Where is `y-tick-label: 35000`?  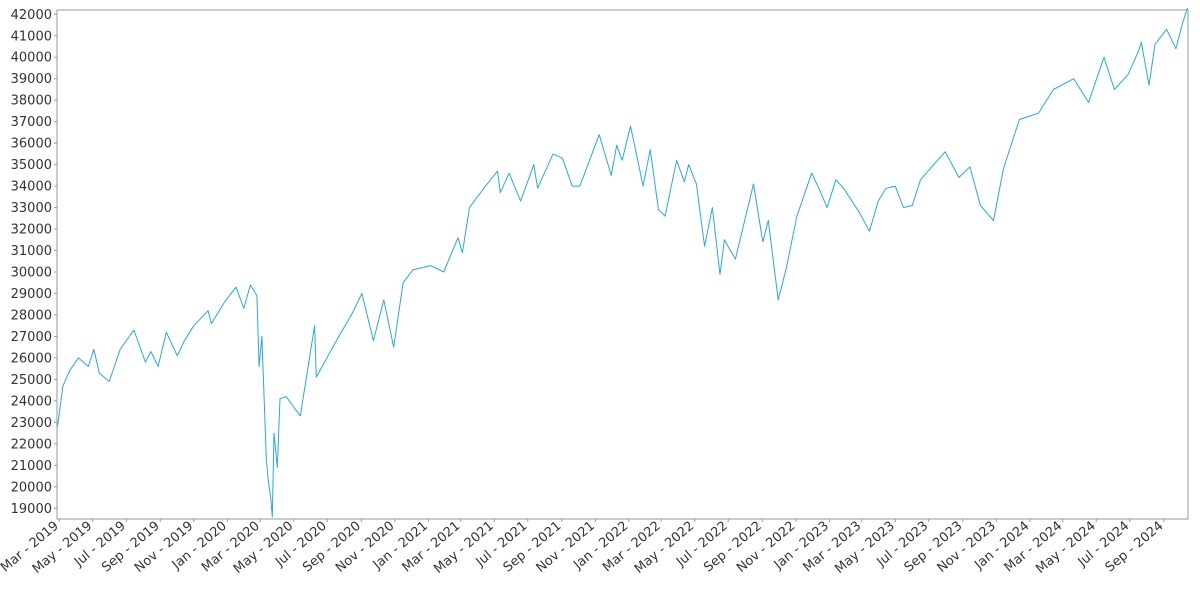
y-tick-label: 35000 is located at coordinates (31, 165).